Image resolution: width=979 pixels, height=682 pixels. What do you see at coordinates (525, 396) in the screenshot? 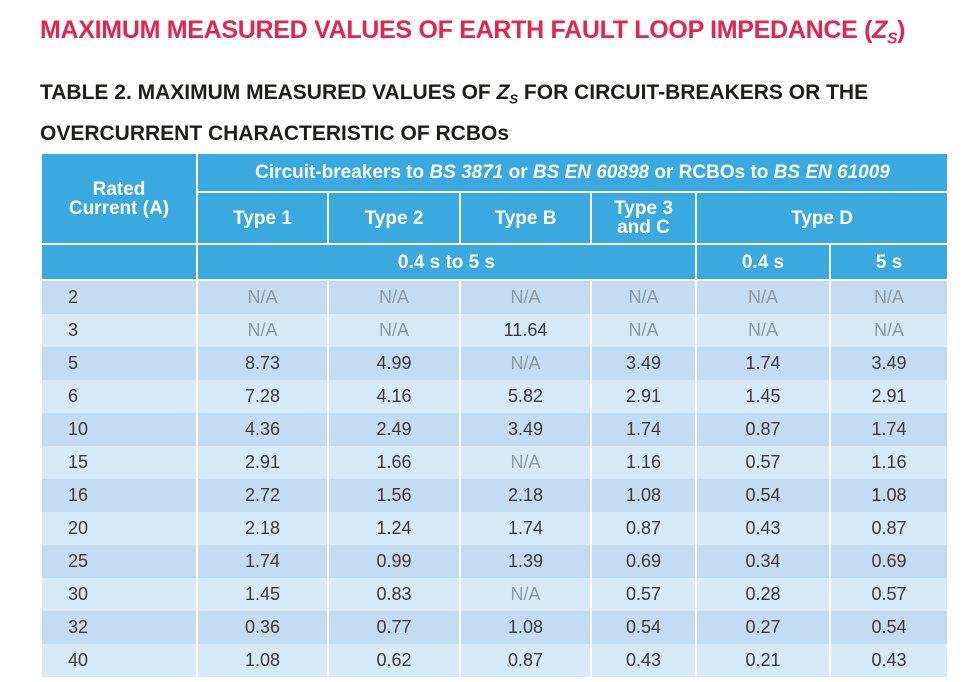
I see `value-cell: 5.82` at bounding box center [525, 396].